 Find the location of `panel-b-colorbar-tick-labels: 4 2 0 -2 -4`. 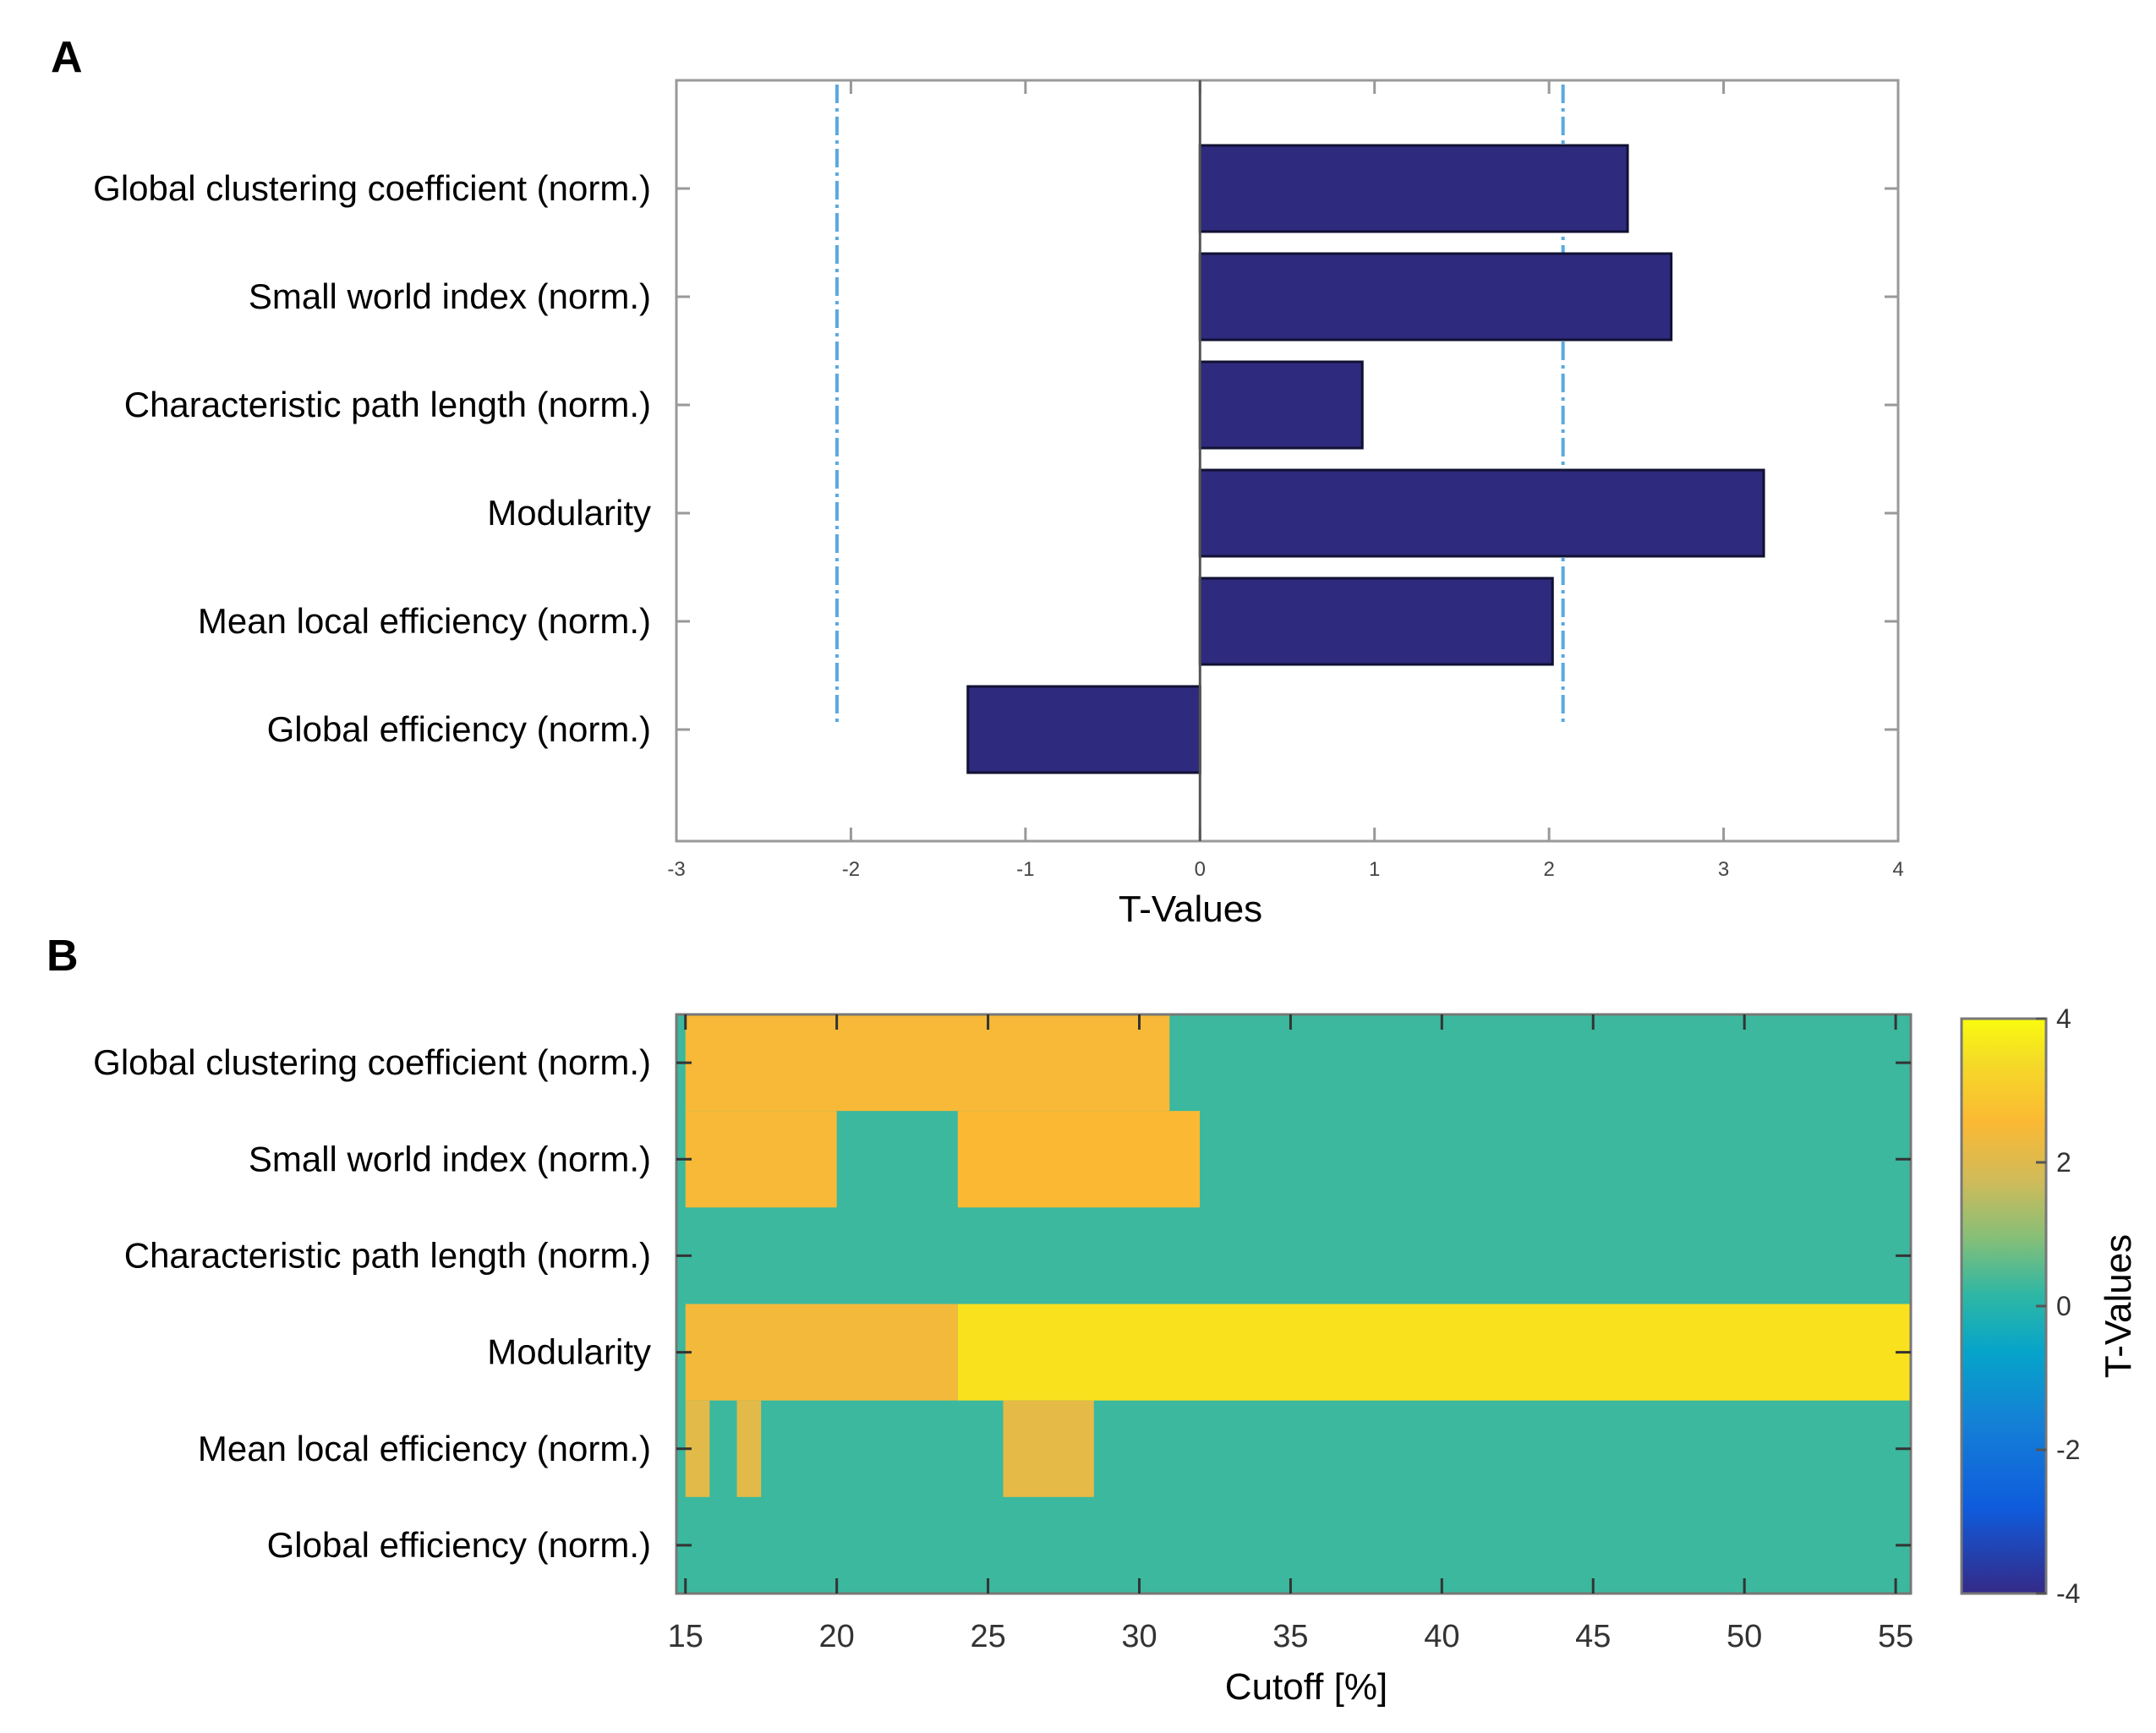

panel-b-colorbar-tick-labels: 4 2 0 -2 -4 is located at coordinates (2058, 1306).